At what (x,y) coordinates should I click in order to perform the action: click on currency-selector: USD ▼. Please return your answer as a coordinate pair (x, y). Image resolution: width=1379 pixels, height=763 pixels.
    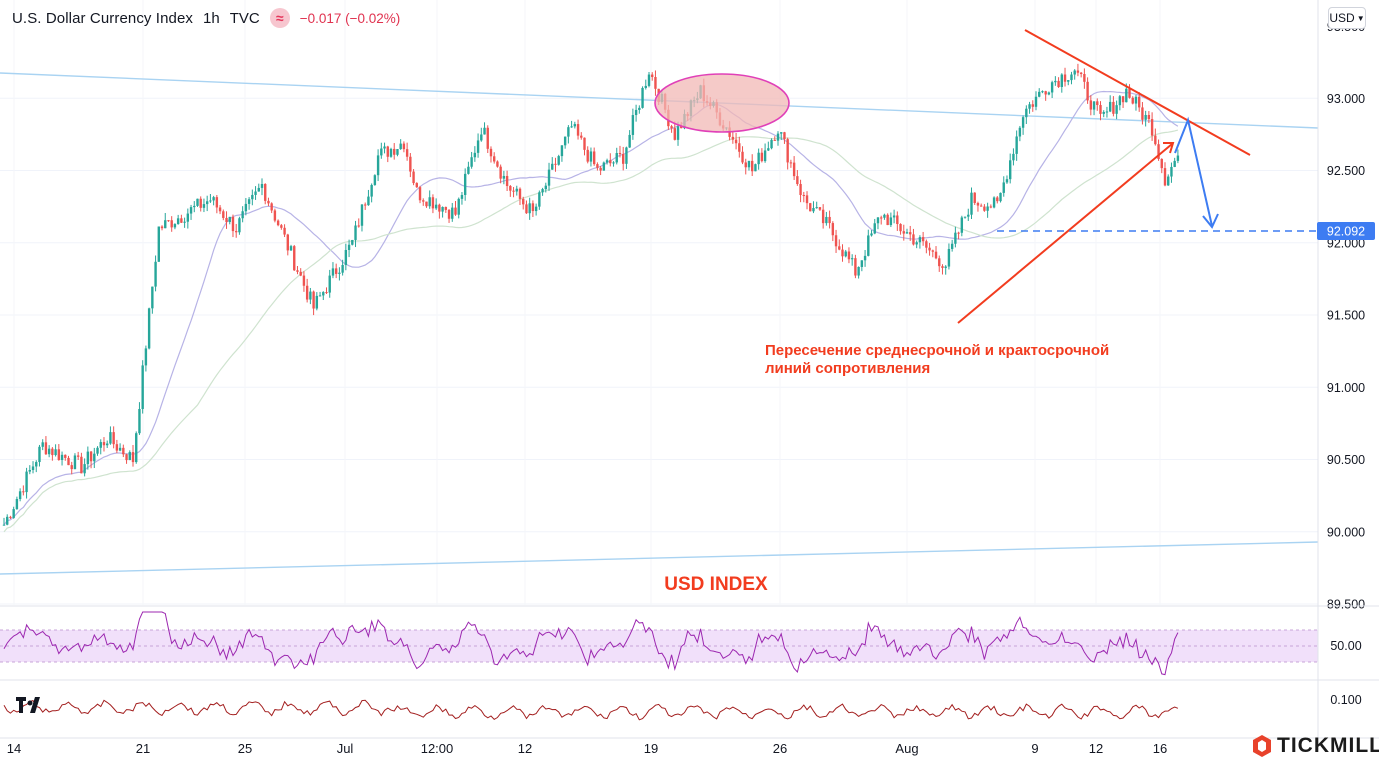
    Looking at the image, I should click on (1347, 18).